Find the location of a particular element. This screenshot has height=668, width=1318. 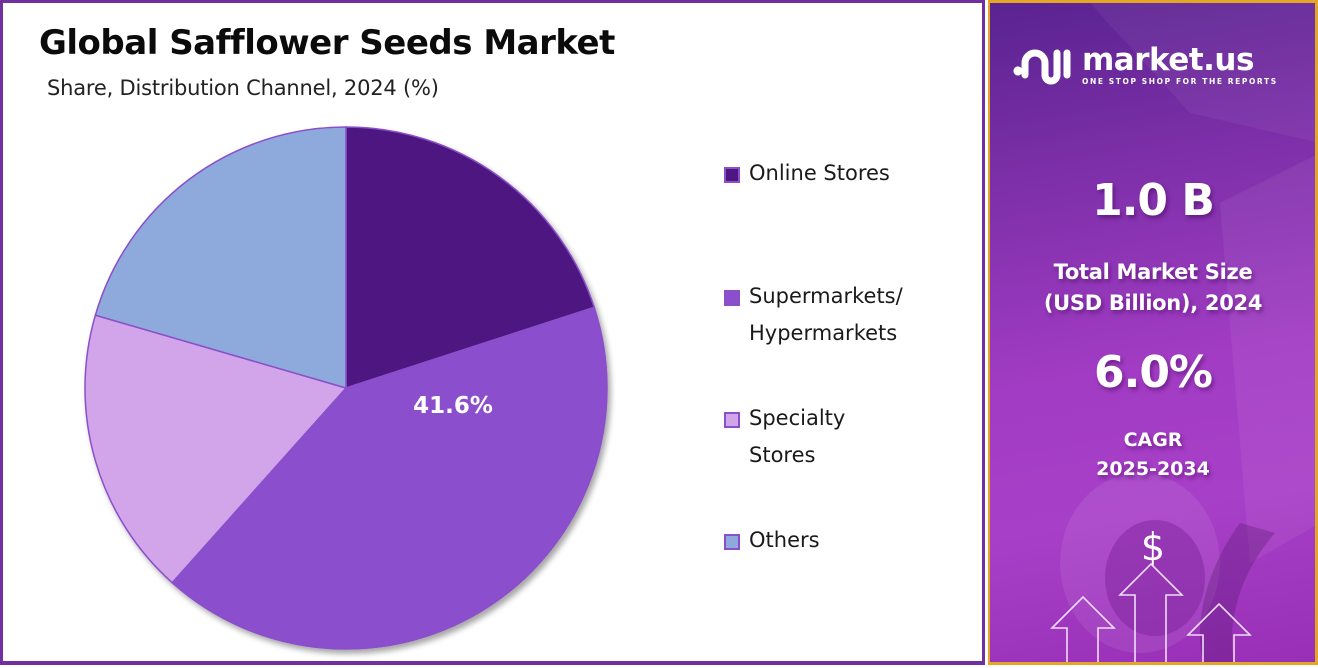

cagr-value: 6.0% is located at coordinates (1153, 372).